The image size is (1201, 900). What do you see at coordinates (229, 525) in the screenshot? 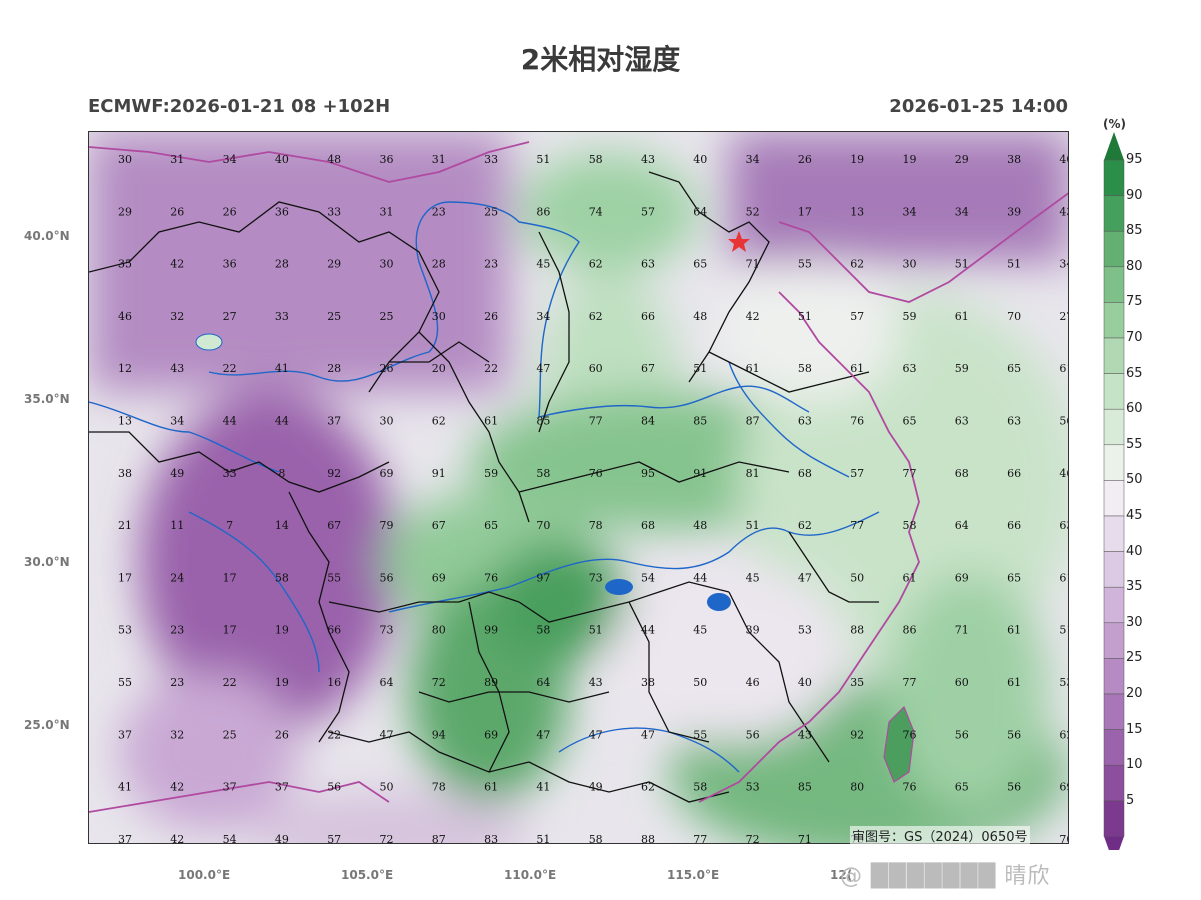
I see `station-value: 7` at bounding box center [229, 525].